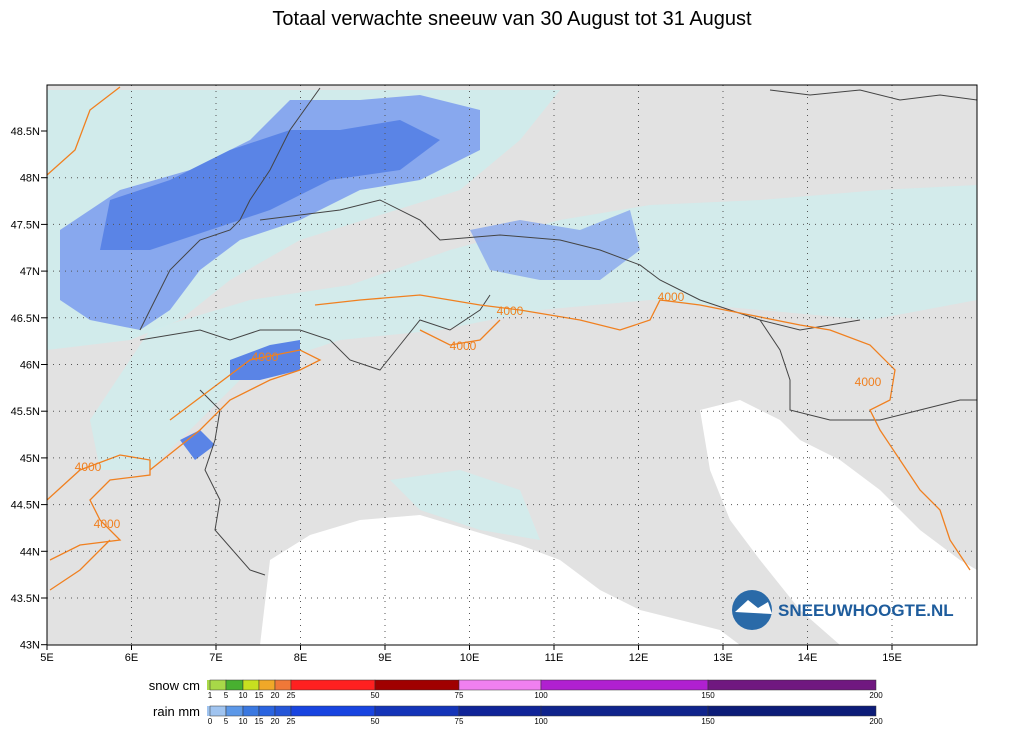 The width and height of the screenshot is (1024, 735). Describe the element at coordinates (215, 658) in the screenshot. I see `lon-label: 7E` at that location.